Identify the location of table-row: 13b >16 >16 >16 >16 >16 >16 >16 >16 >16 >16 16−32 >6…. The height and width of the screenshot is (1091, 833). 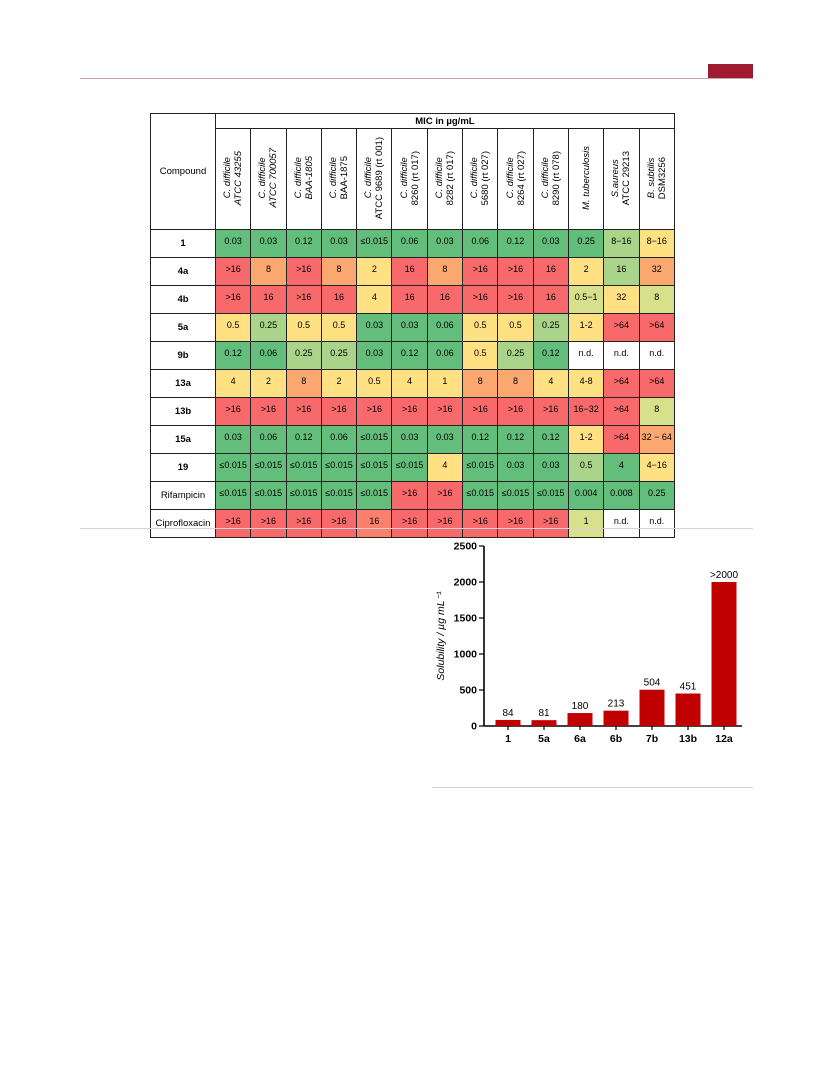
(412, 411).